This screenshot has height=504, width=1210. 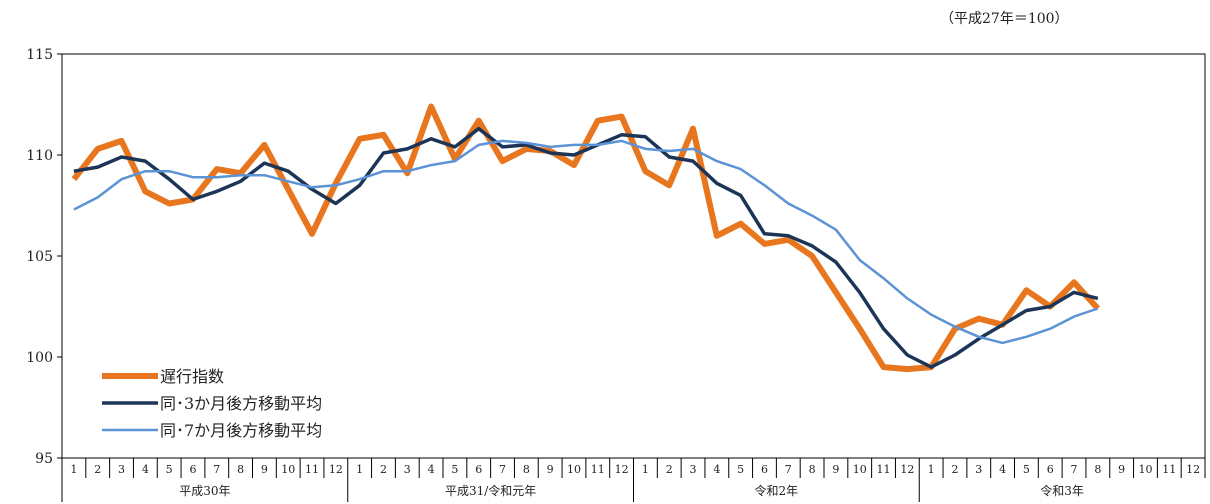 I want to click on y-tick-label: 100, so click(x=39, y=358).